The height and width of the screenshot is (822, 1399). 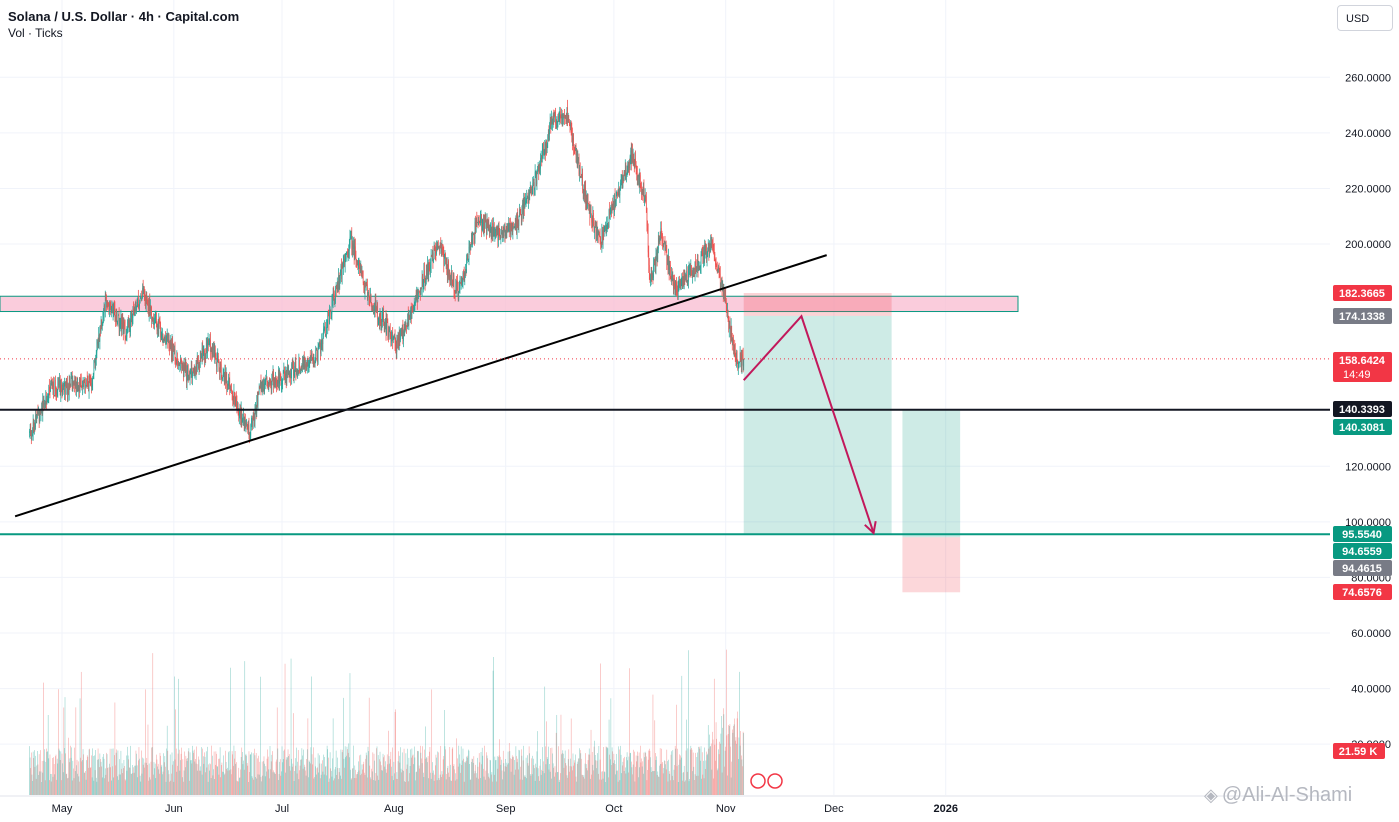 I want to click on volume-indicator-label: Vol · Ticks, so click(x=35, y=33).